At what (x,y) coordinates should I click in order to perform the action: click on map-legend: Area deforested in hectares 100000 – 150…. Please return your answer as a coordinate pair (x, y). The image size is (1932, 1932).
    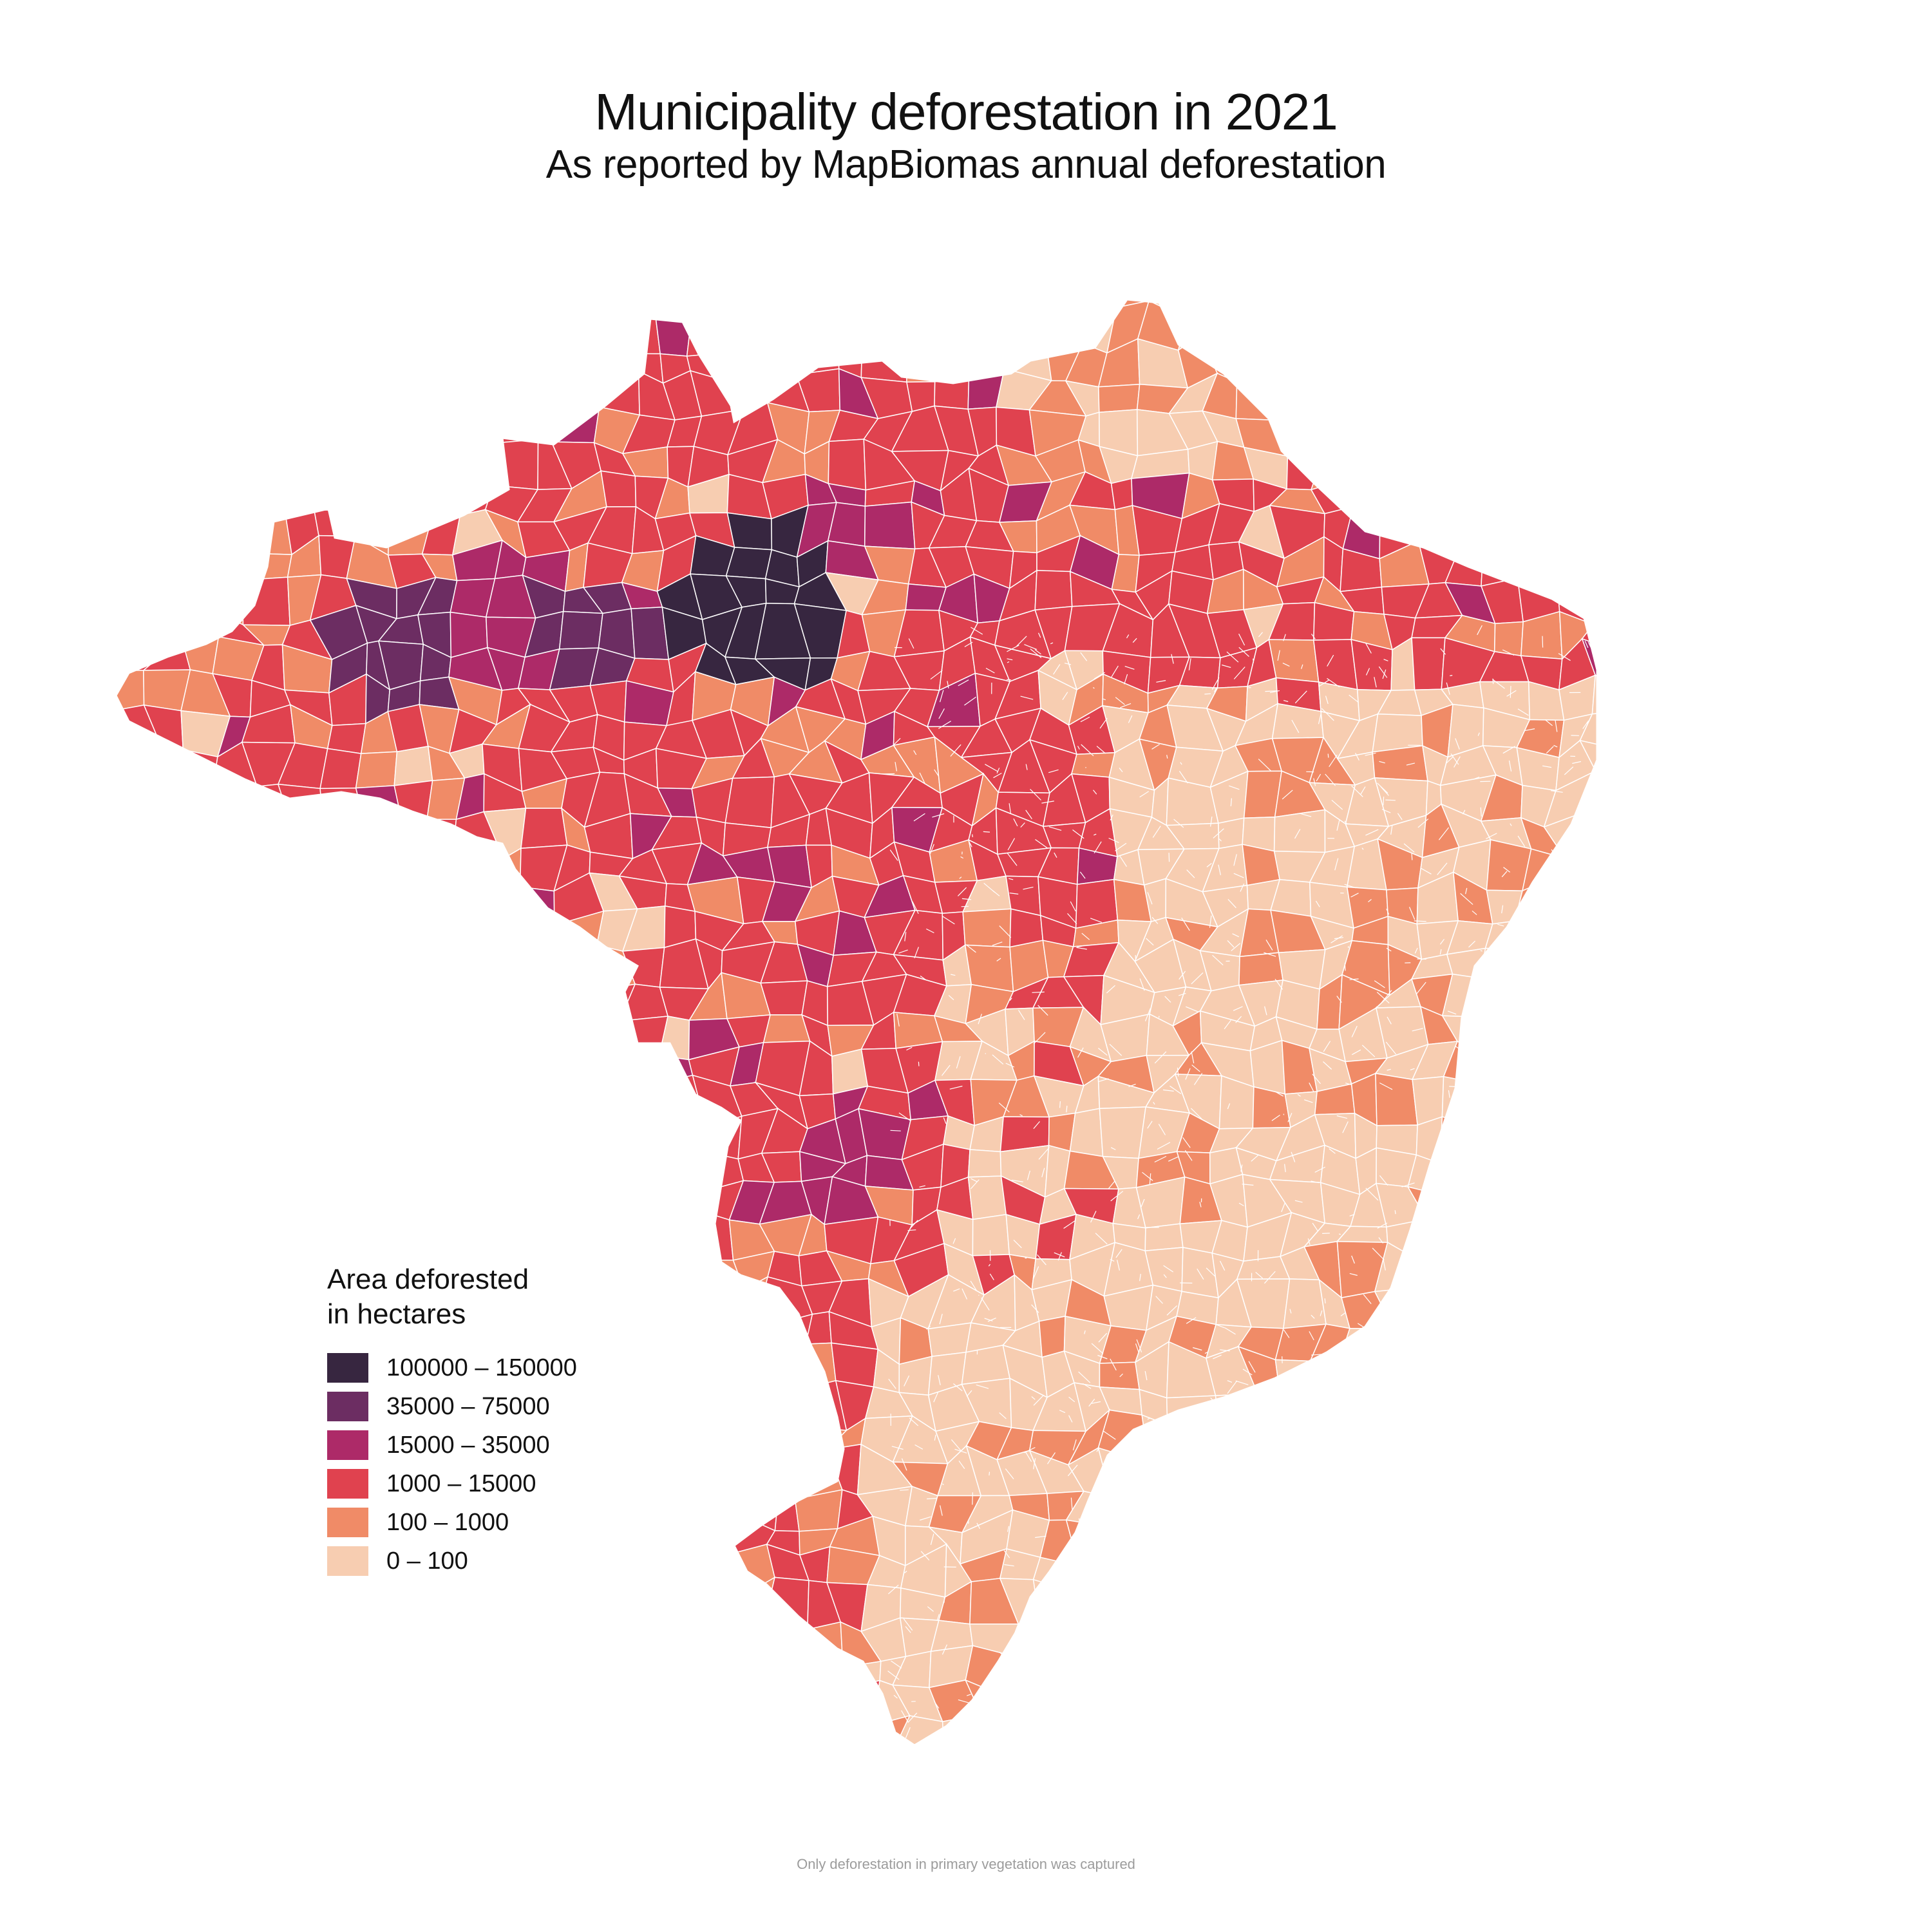
    Looking at the image, I should click on (495, 1421).